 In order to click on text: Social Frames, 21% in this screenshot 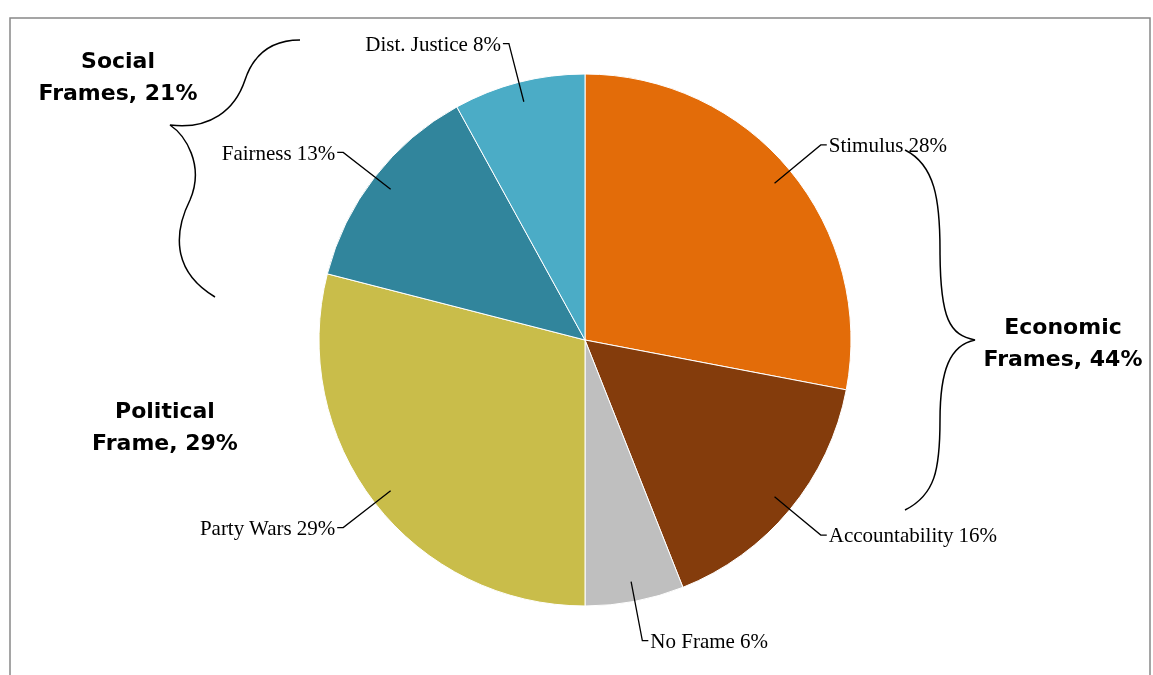, I will do `click(118, 76)`.